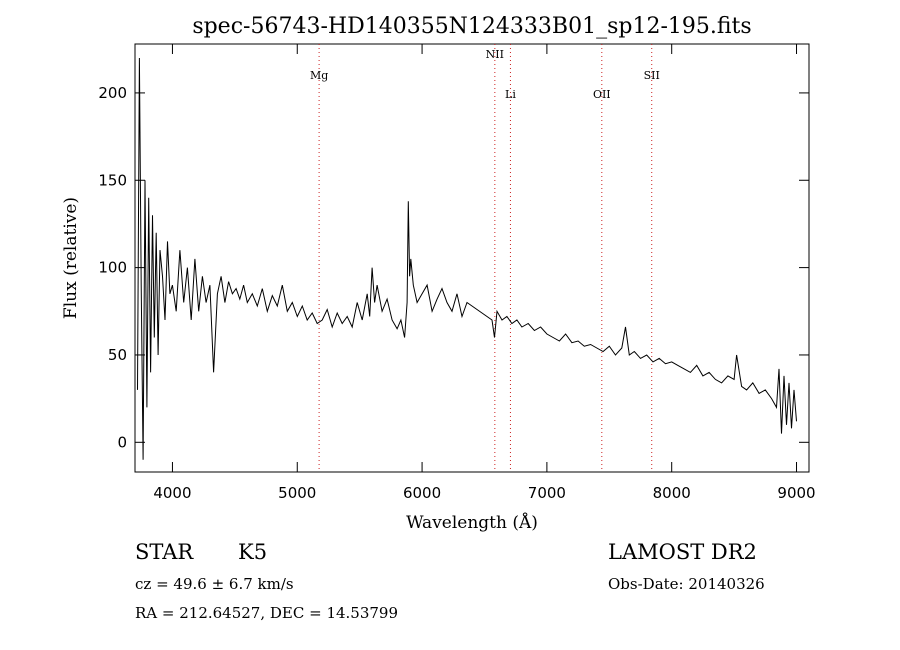 The height and width of the screenshot is (650, 900). I want to click on x-axis-label: Wavelength (Å), so click(472, 522).